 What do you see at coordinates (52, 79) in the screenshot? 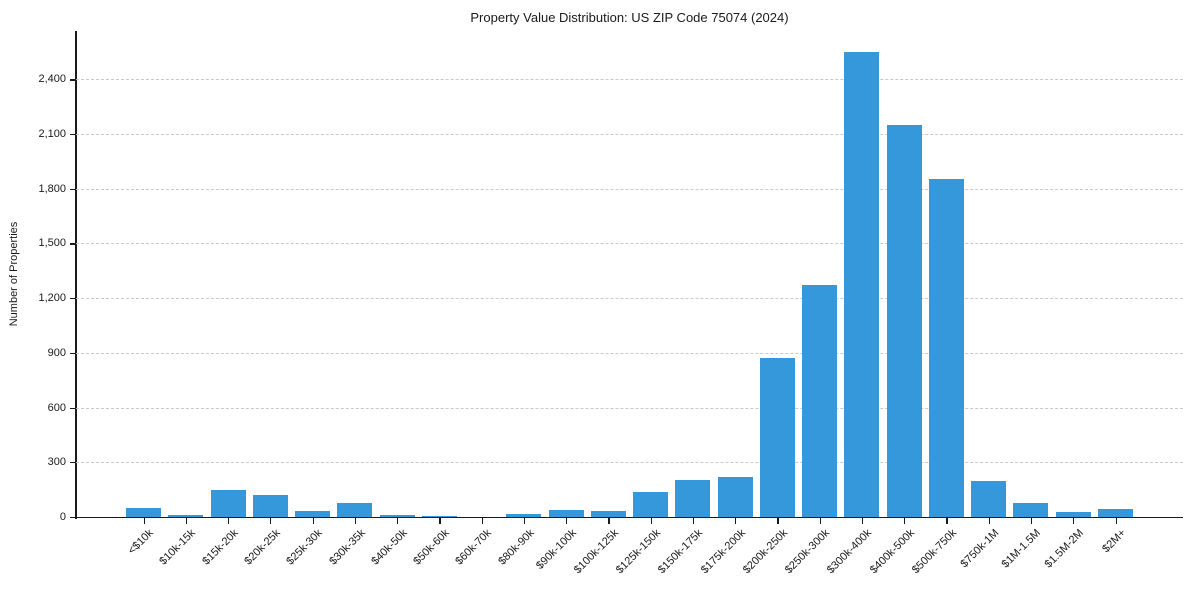
I see `y-tick-label: 2,400` at bounding box center [52, 79].